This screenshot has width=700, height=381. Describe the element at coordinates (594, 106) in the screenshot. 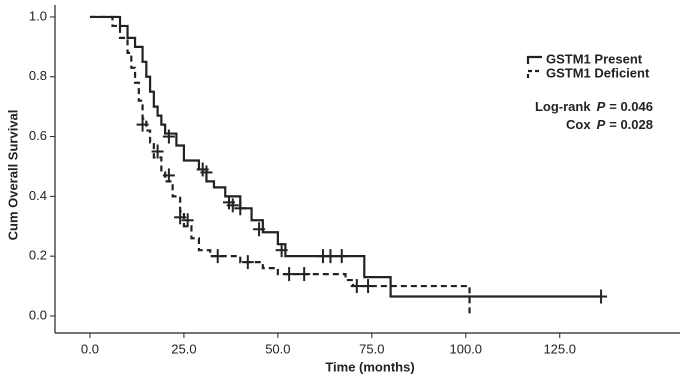

I see `annotation: Log-rank P = 0.046` at that location.